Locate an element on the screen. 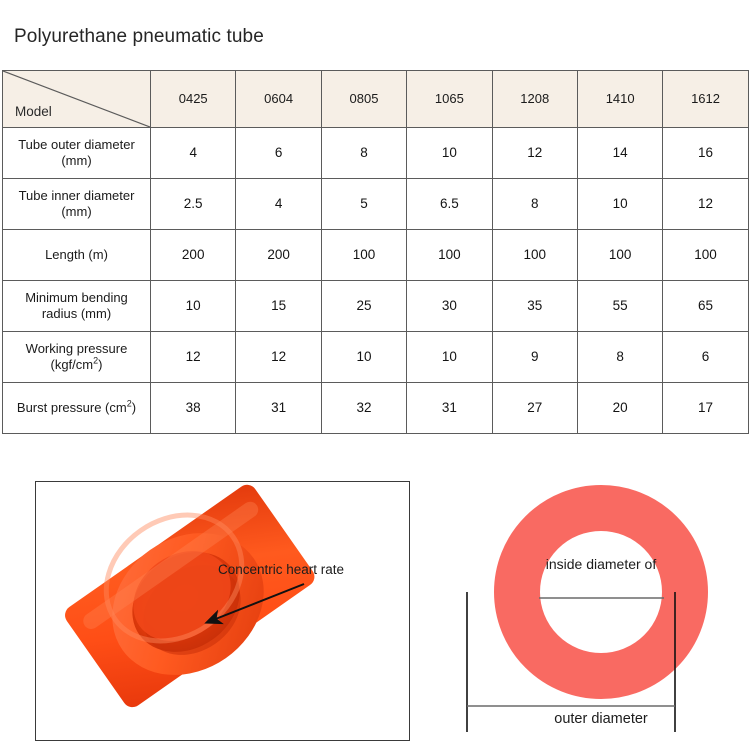  cell: 27 is located at coordinates (534, 408).